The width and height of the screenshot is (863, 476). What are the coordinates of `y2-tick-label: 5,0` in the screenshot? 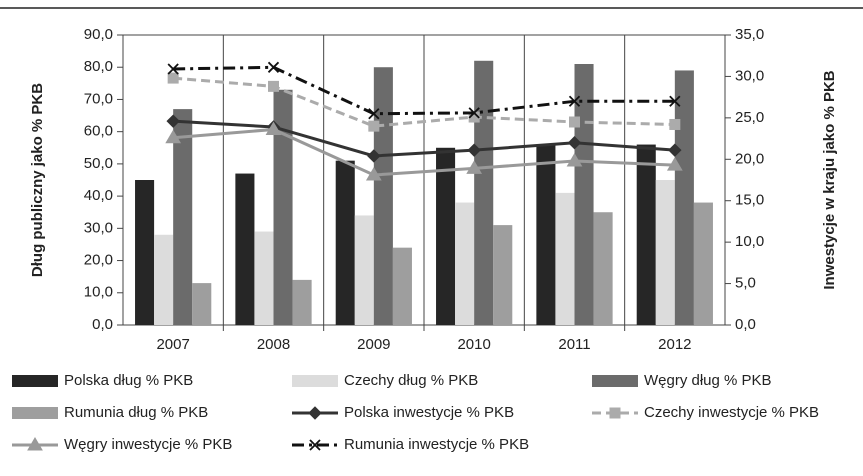 It's located at (745, 283).